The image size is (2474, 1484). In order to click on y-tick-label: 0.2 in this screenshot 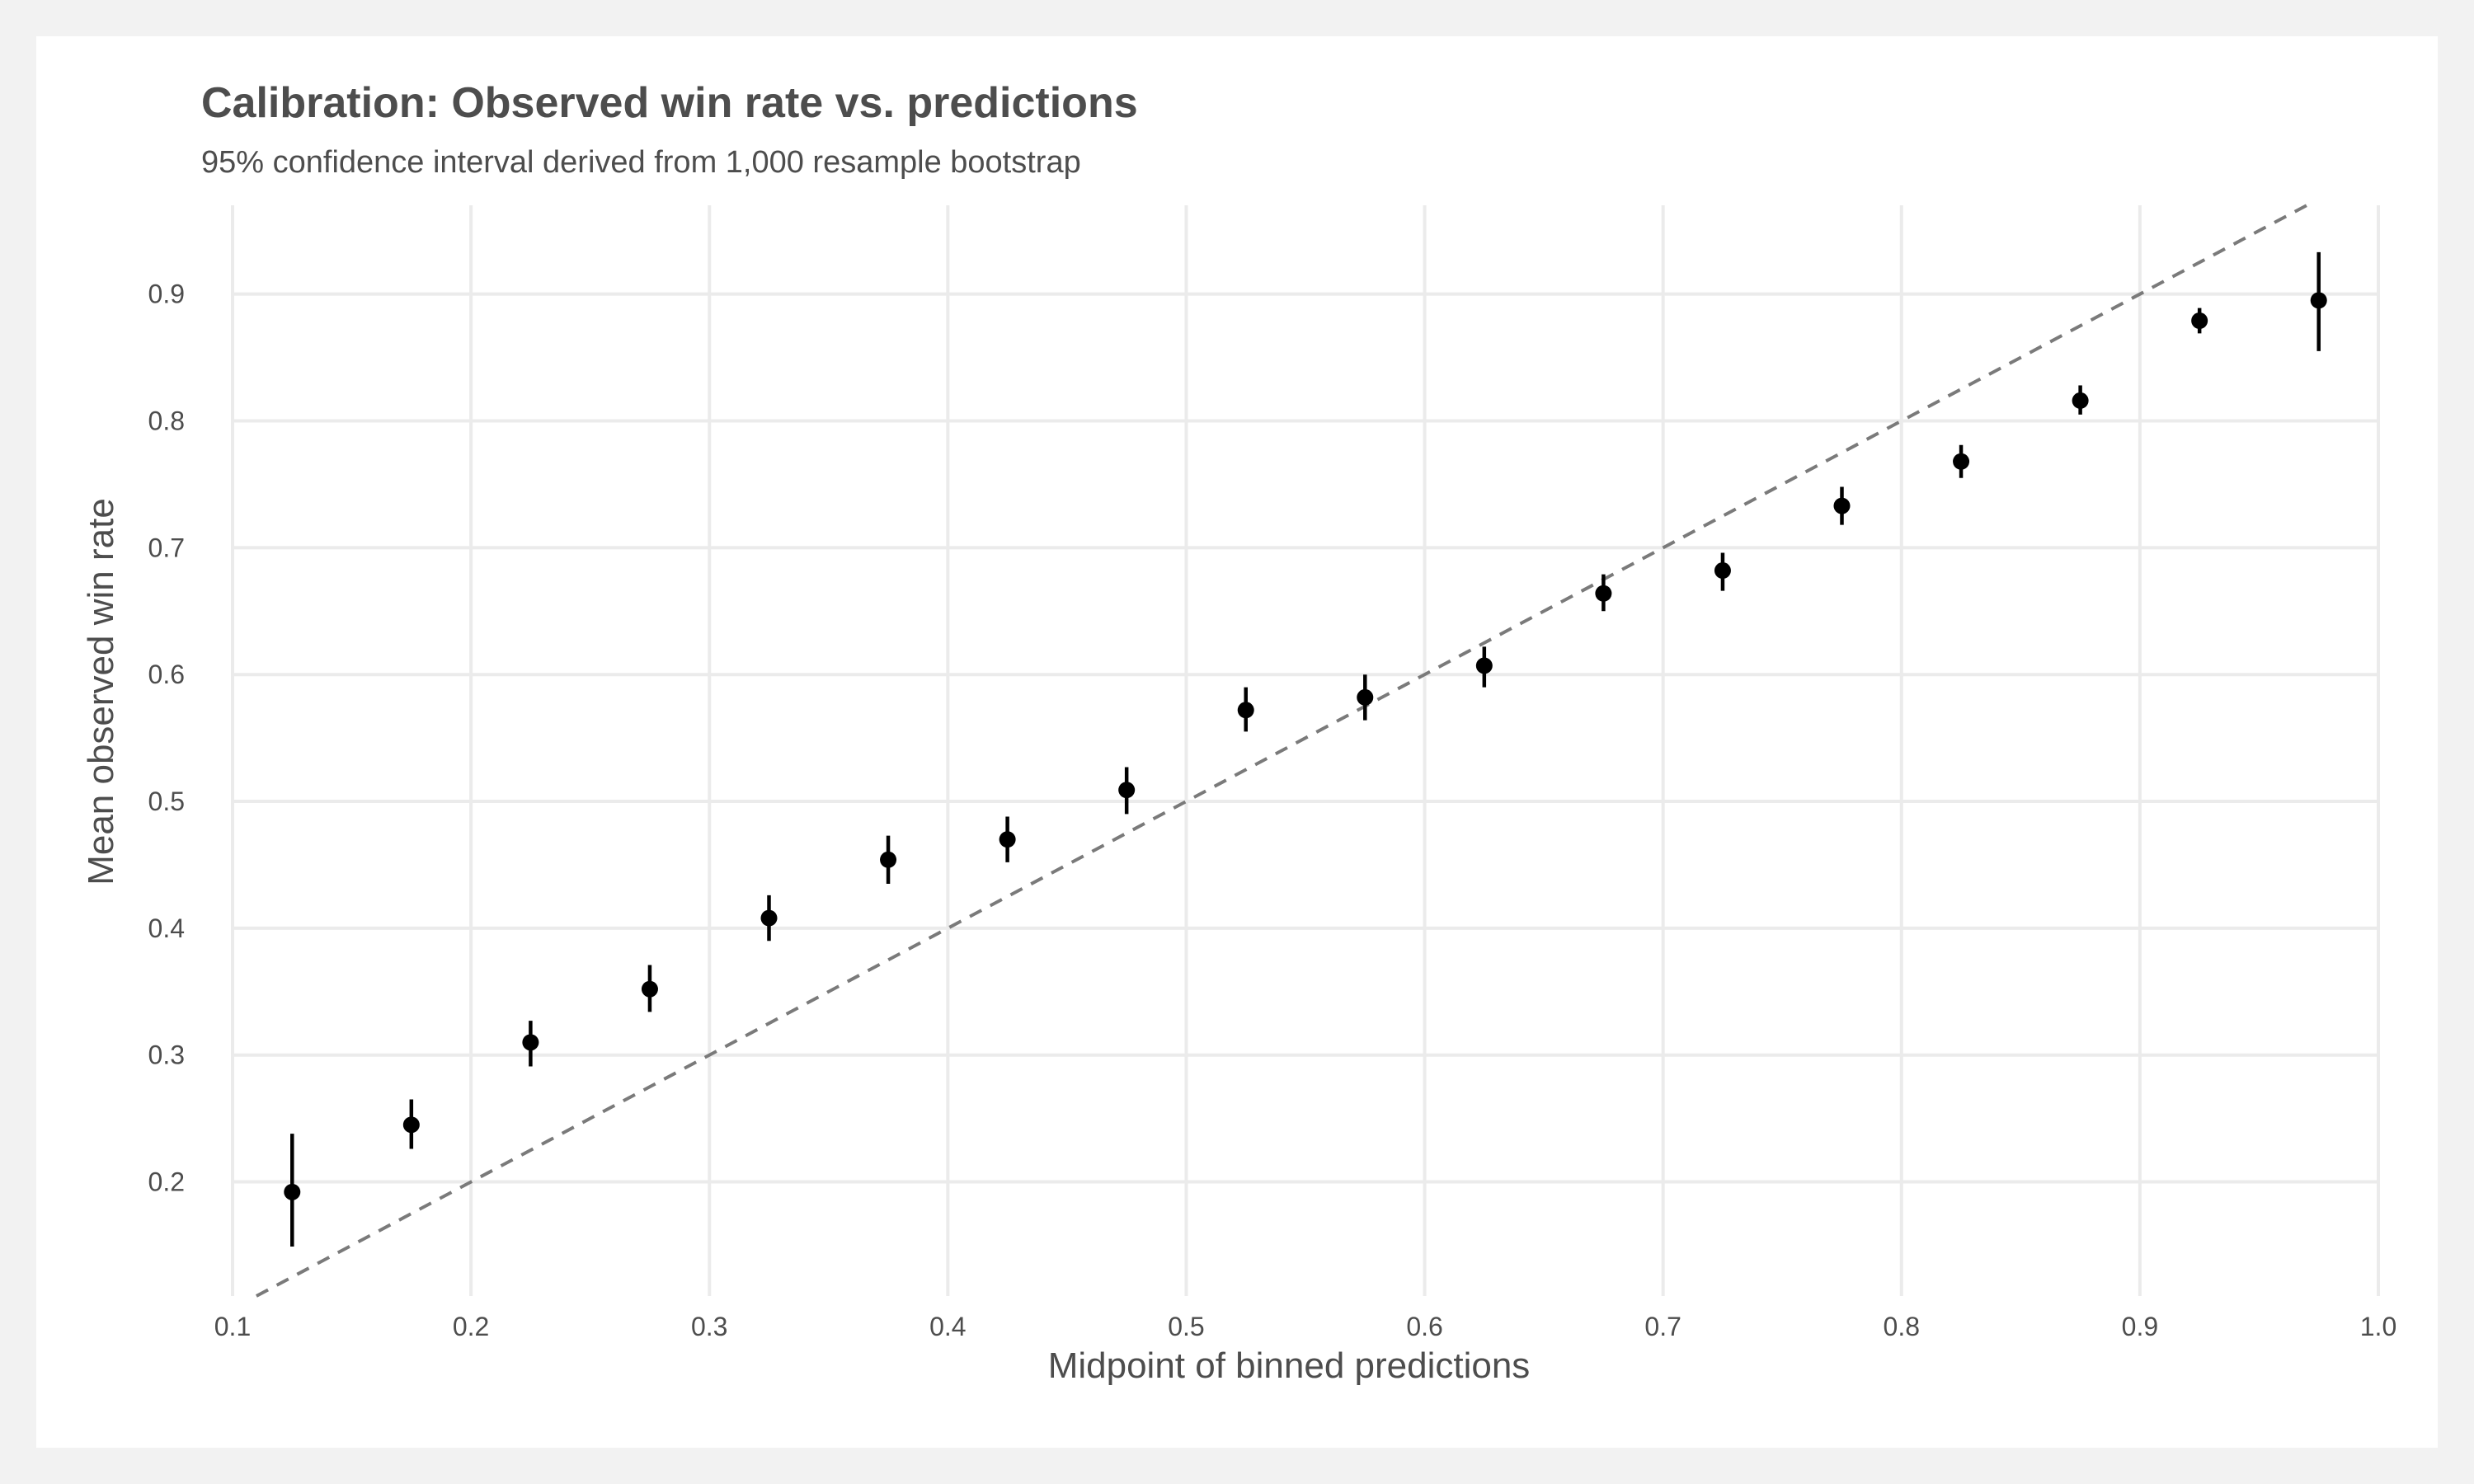, I will do `click(166, 1182)`.